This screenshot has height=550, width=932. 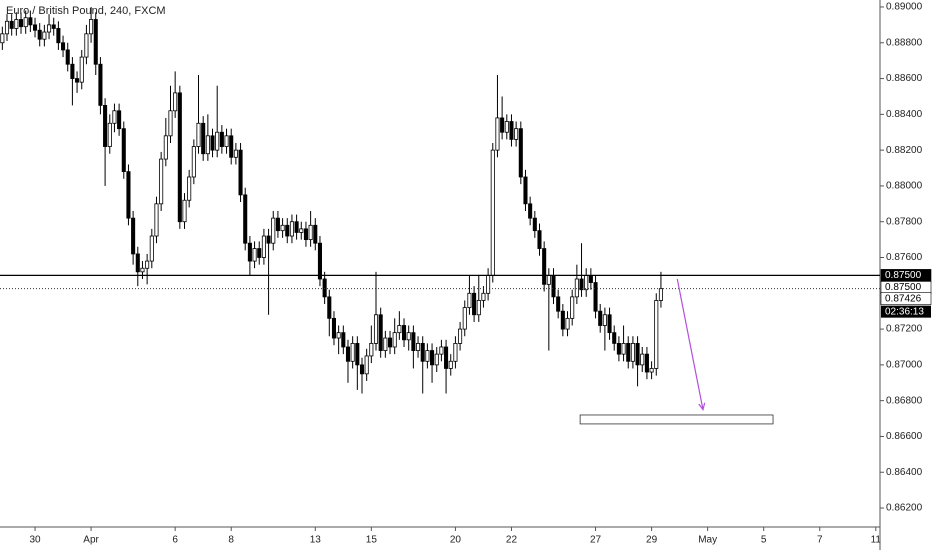 I want to click on arrow-head, so click(x=702, y=406).